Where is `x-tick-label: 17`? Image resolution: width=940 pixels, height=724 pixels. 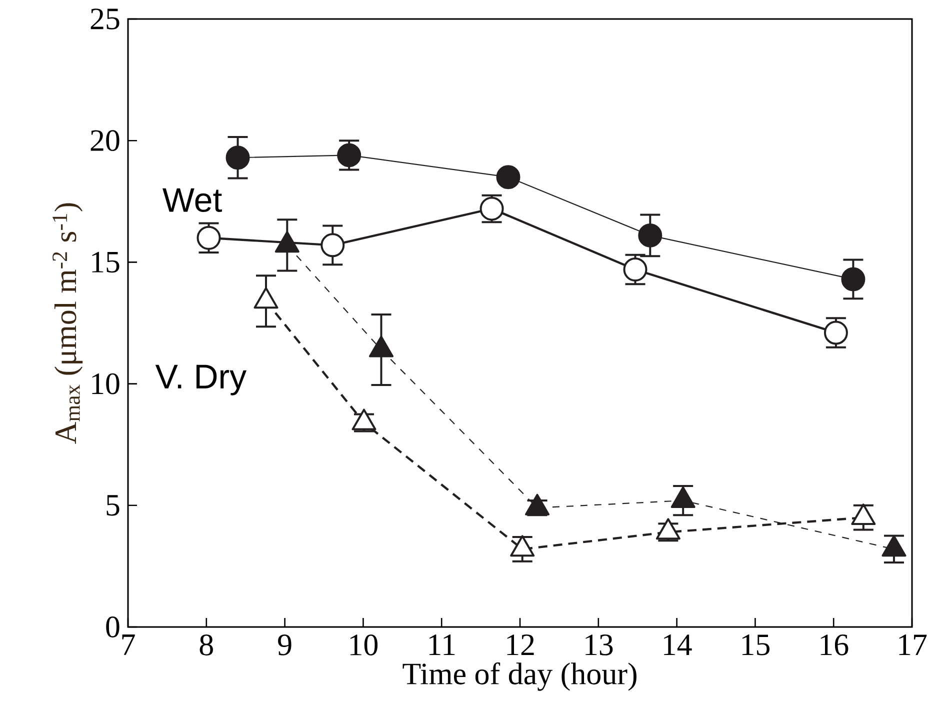
x-tick-label: 17 is located at coordinates (913, 644).